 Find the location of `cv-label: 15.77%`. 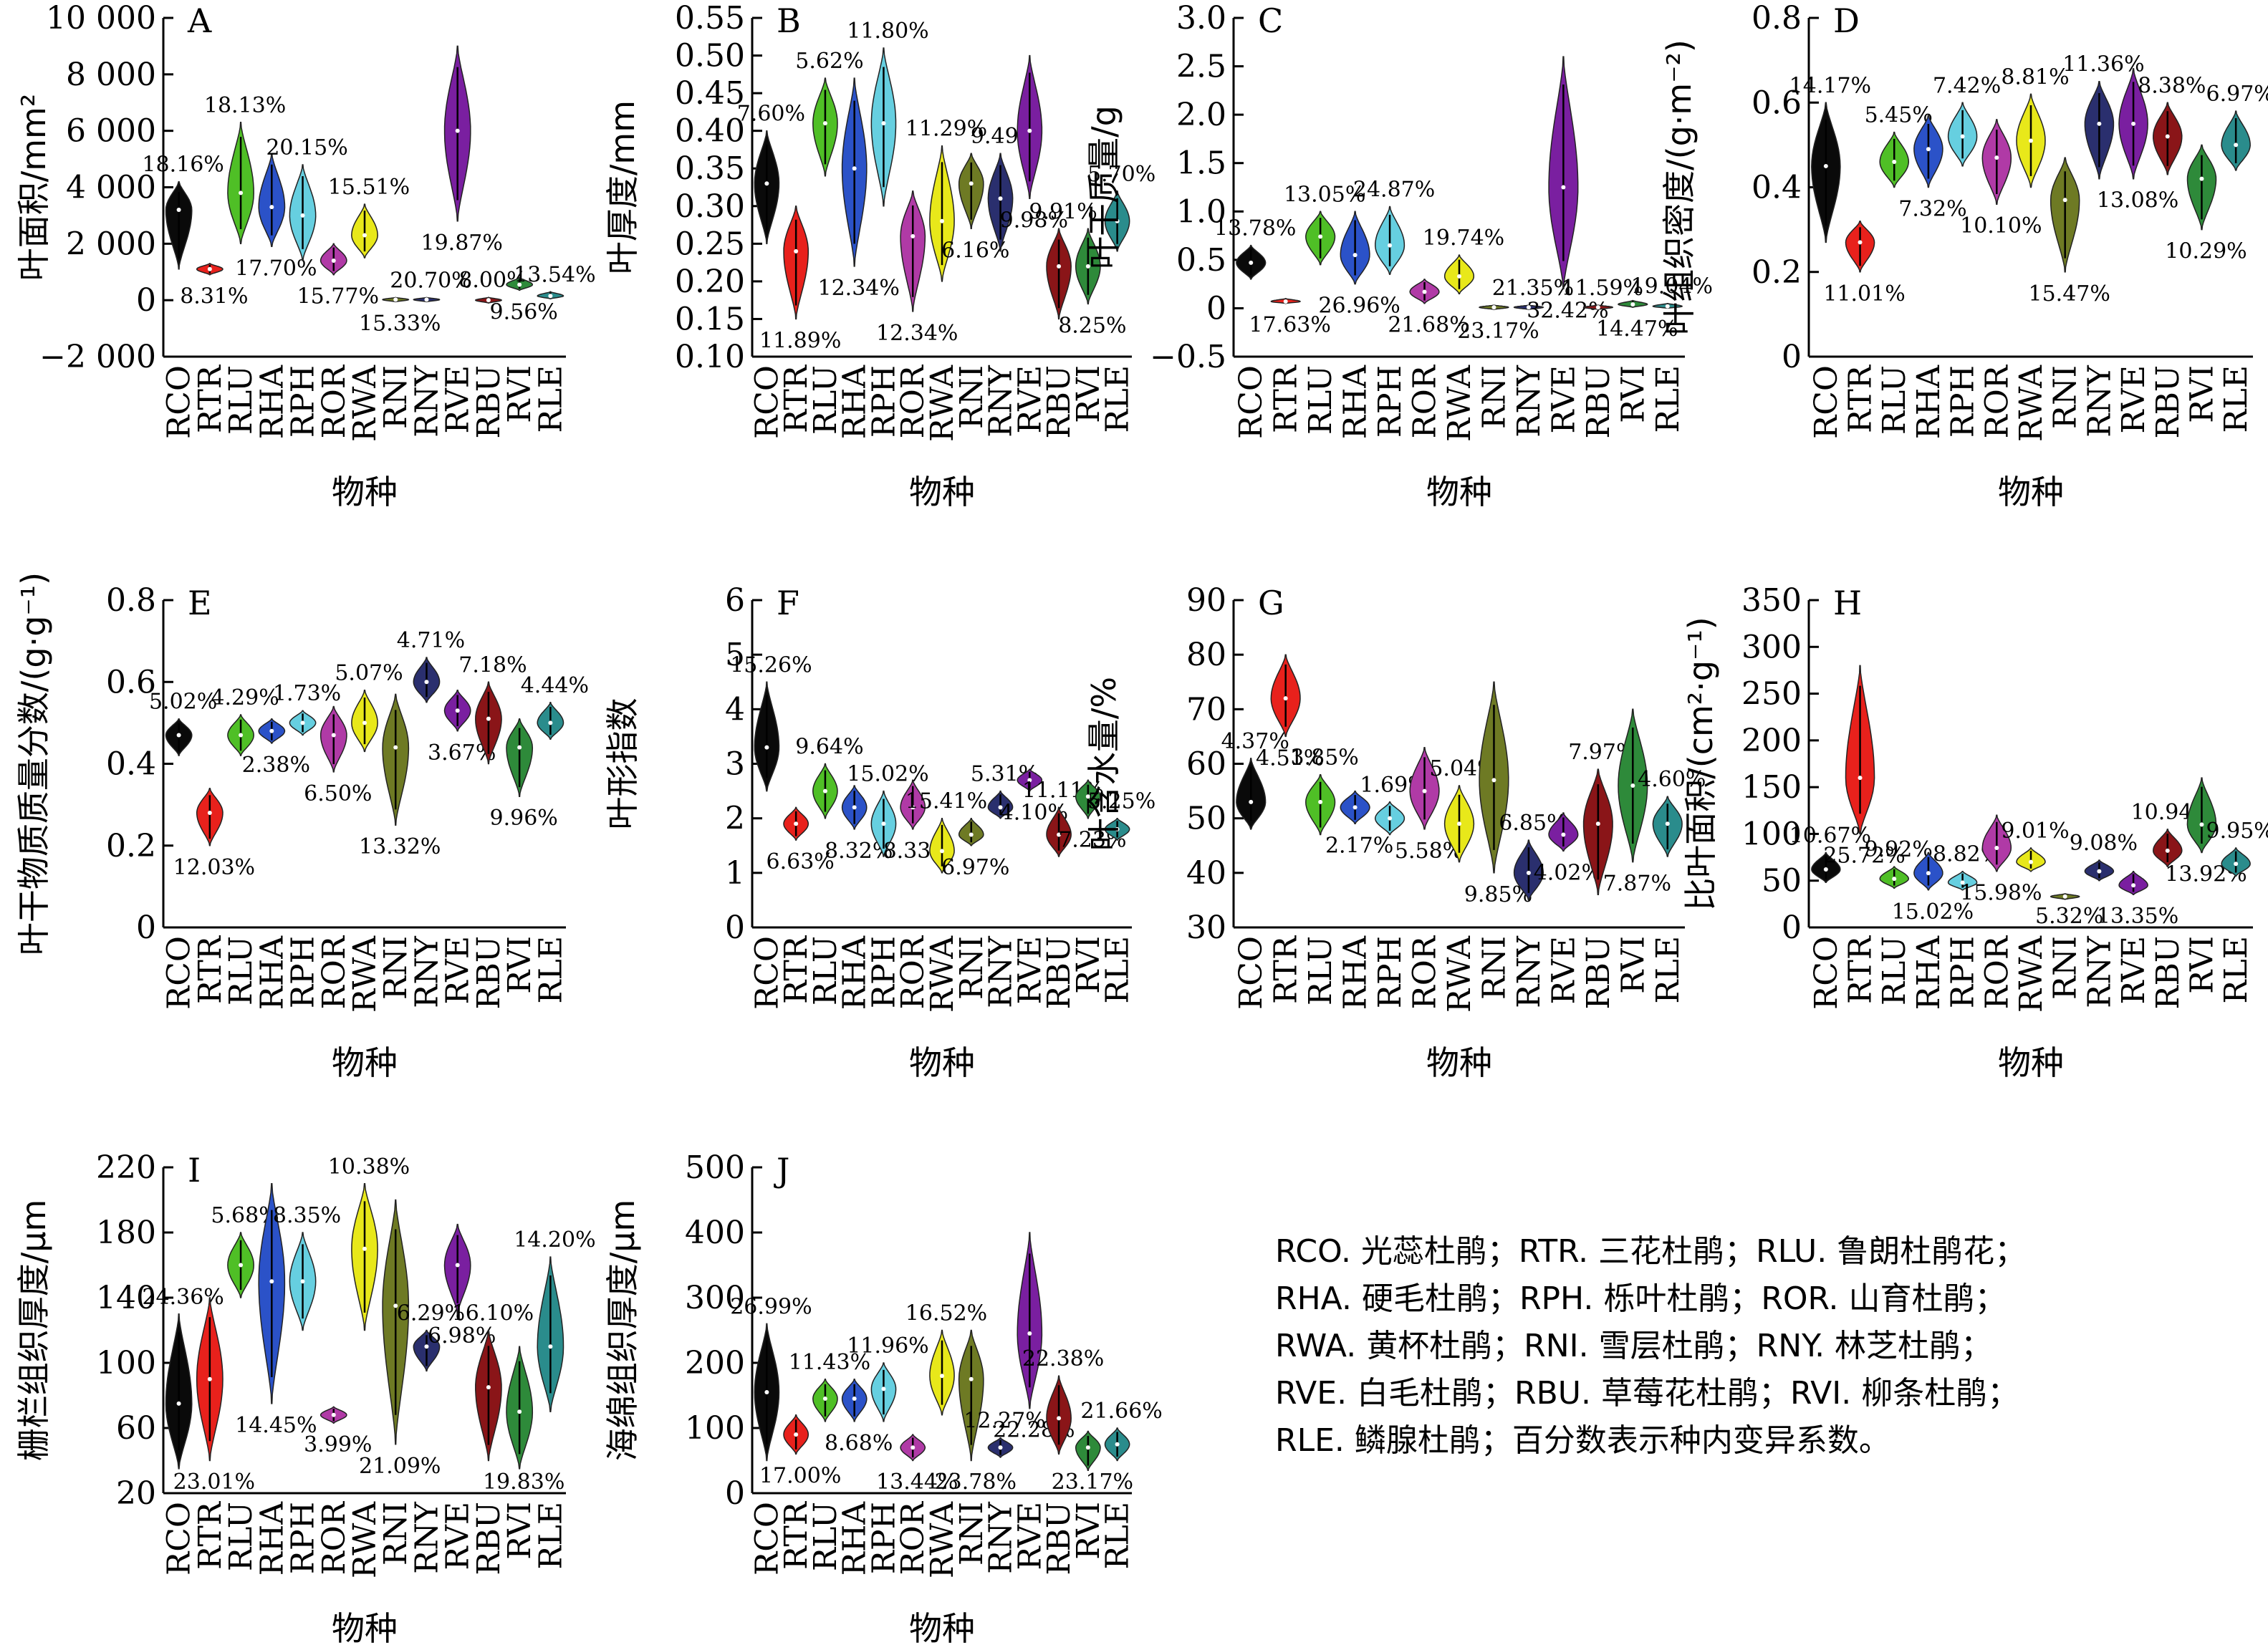

cv-label: 15.77% is located at coordinates (338, 296).